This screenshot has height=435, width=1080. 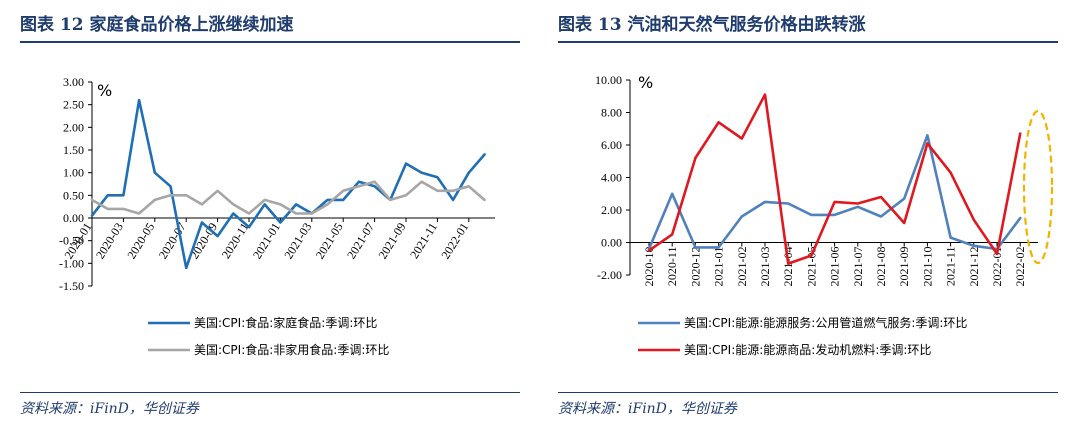 What do you see at coordinates (203, 240) in the screenshot?
I see `x-tick-label: 2020-09` at bounding box center [203, 240].